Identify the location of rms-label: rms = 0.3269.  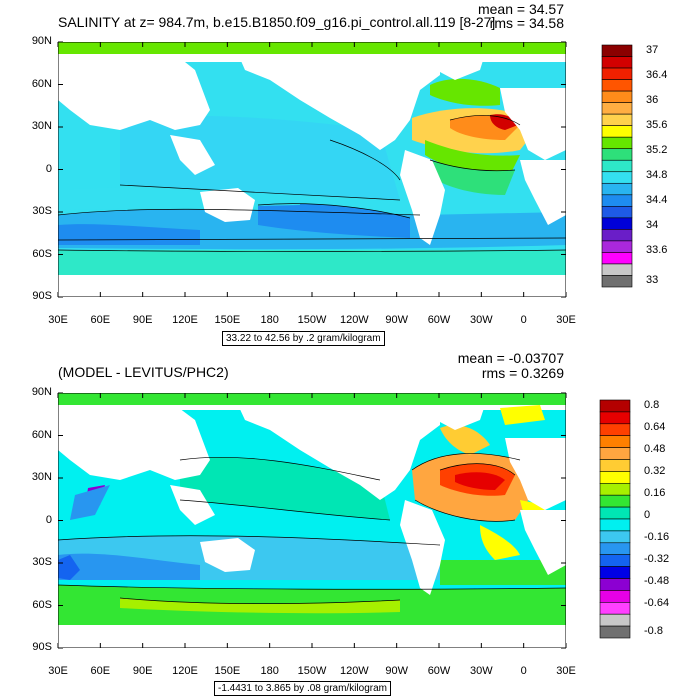
(522, 373).